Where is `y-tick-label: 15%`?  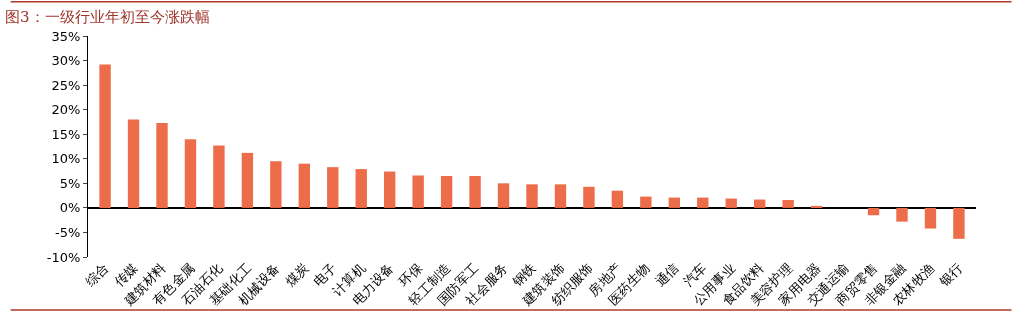 y-tick-label: 15% is located at coordinates (66, 134).